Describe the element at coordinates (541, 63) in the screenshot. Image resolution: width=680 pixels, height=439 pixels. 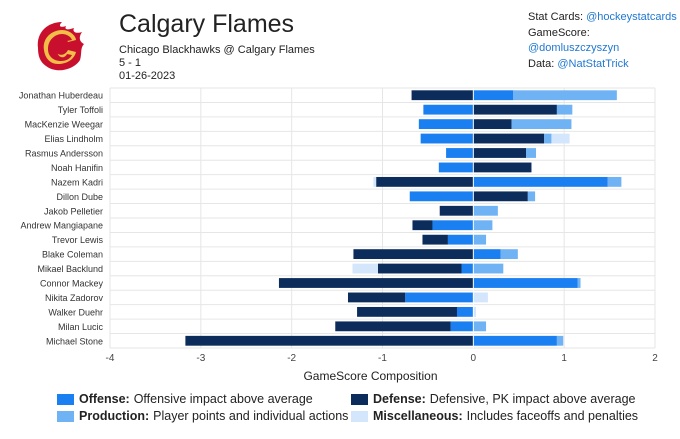
I see `credit-label: Data:` at that location.